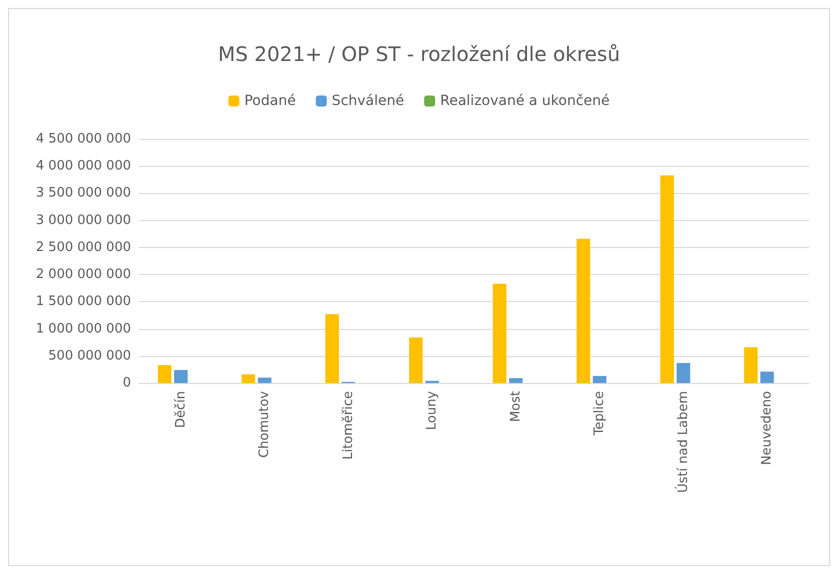  What do you see at coordinates (767, 428) in the screenshot?
I see `x-tick-label: Neuvedeno` at bounding box center [767, 428].